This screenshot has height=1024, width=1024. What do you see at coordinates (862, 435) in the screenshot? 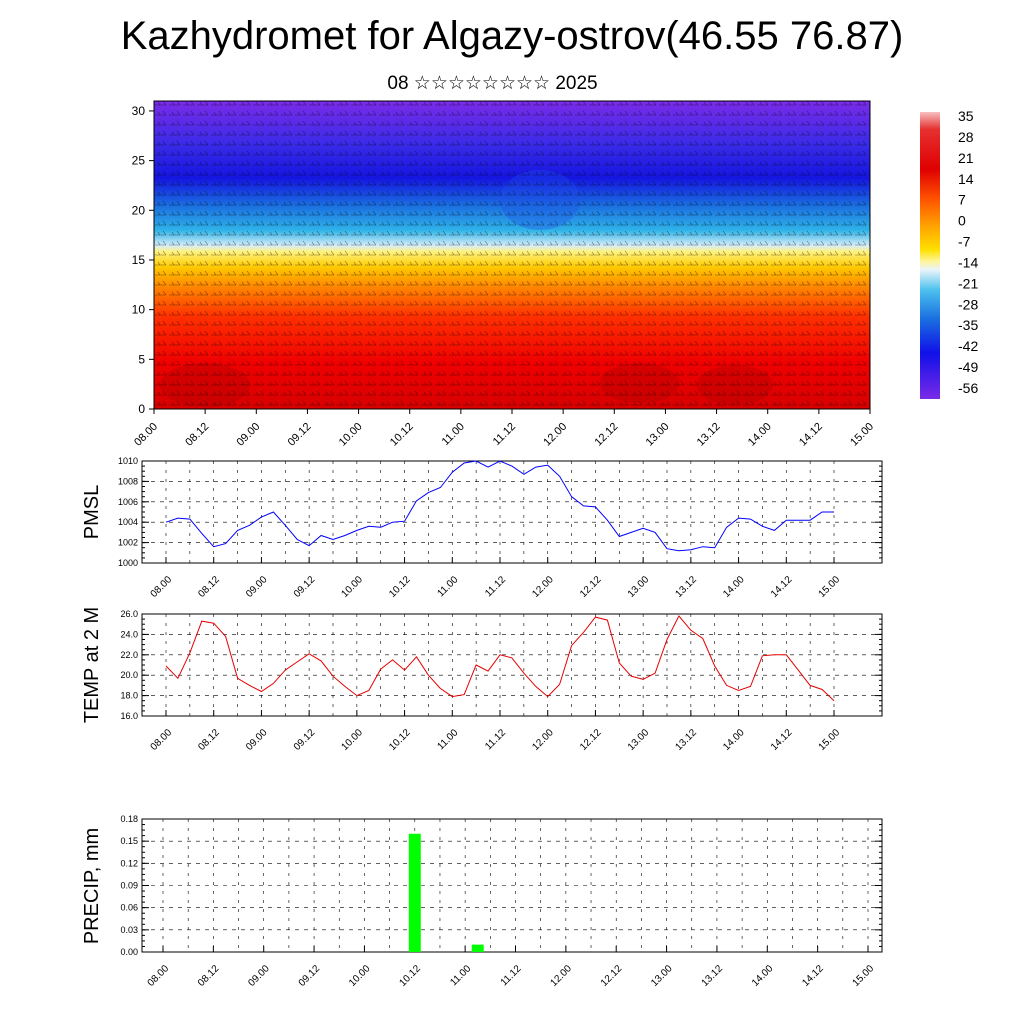
I see `heatmap-x-tick-label: 15.00` at bounding box center [862, 435].